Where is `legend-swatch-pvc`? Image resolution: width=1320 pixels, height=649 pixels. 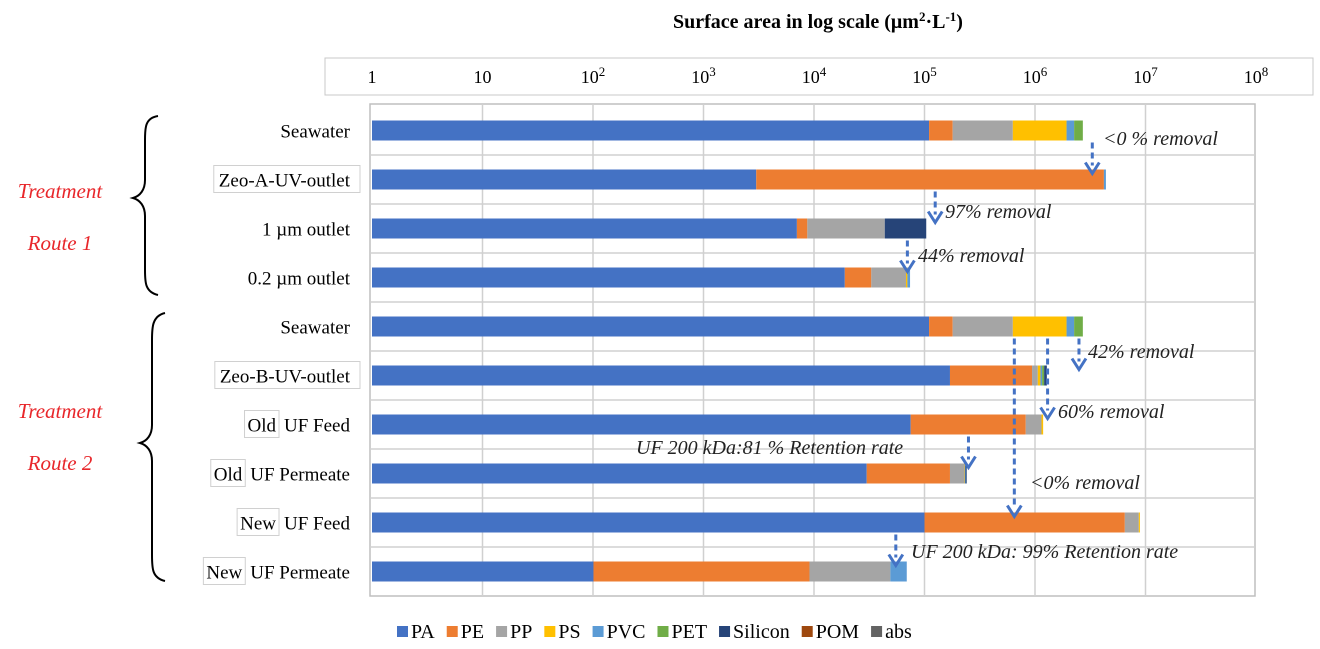 legend-swatch-pvc is located at coordinates (598, 631).